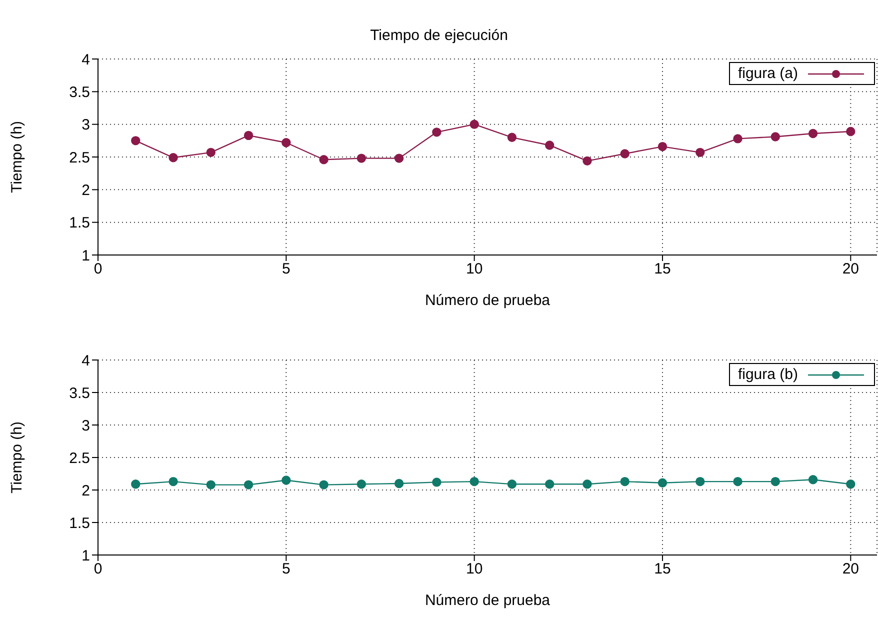 The width and height of the screenshot is (878, 637). Describe the element at coordinates (439, 35) in the screenshot. I see `chart-title: Tiempo de ejecución` at that location.